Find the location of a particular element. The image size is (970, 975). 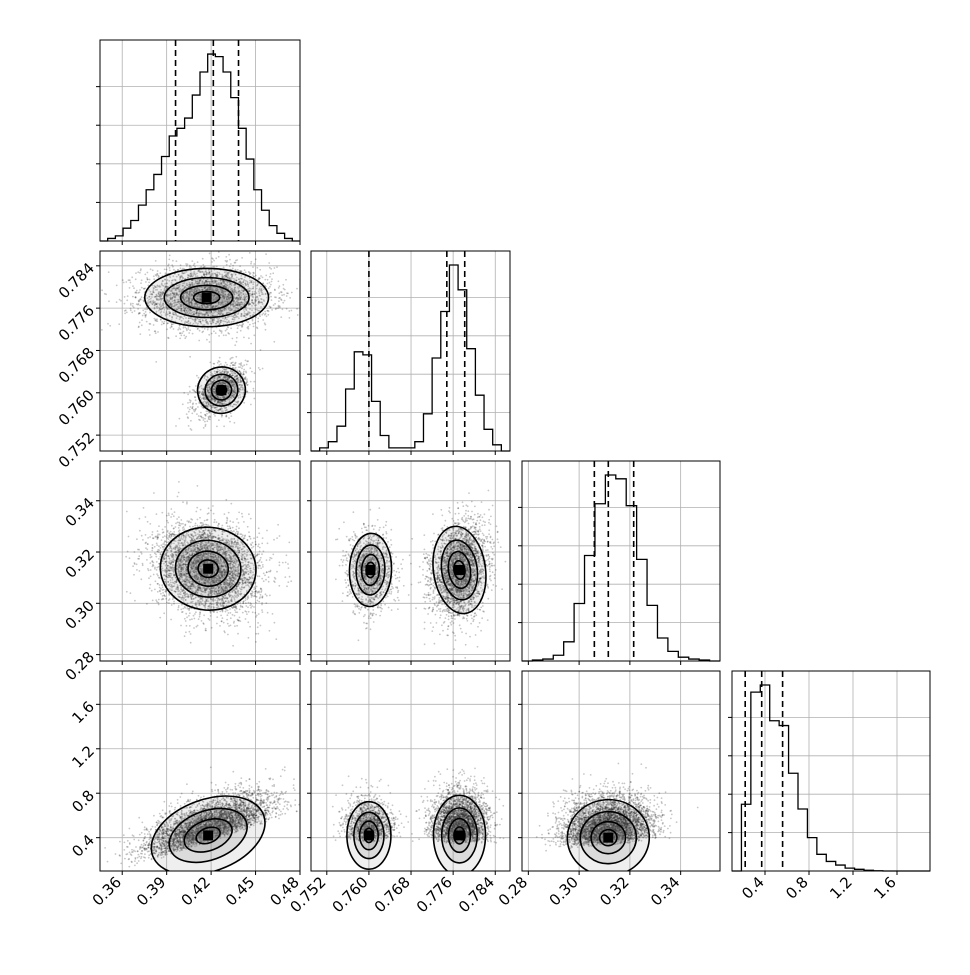

density-peak is located at coordinates (207, 298).